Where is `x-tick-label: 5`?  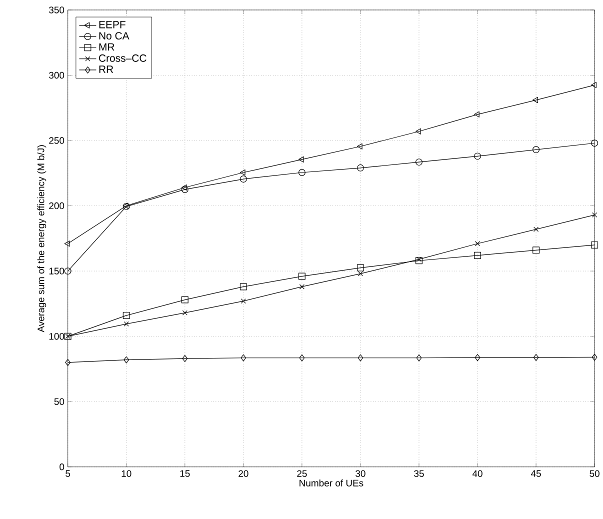
x-tick-label: 5 is located at coordinates (68, 473).